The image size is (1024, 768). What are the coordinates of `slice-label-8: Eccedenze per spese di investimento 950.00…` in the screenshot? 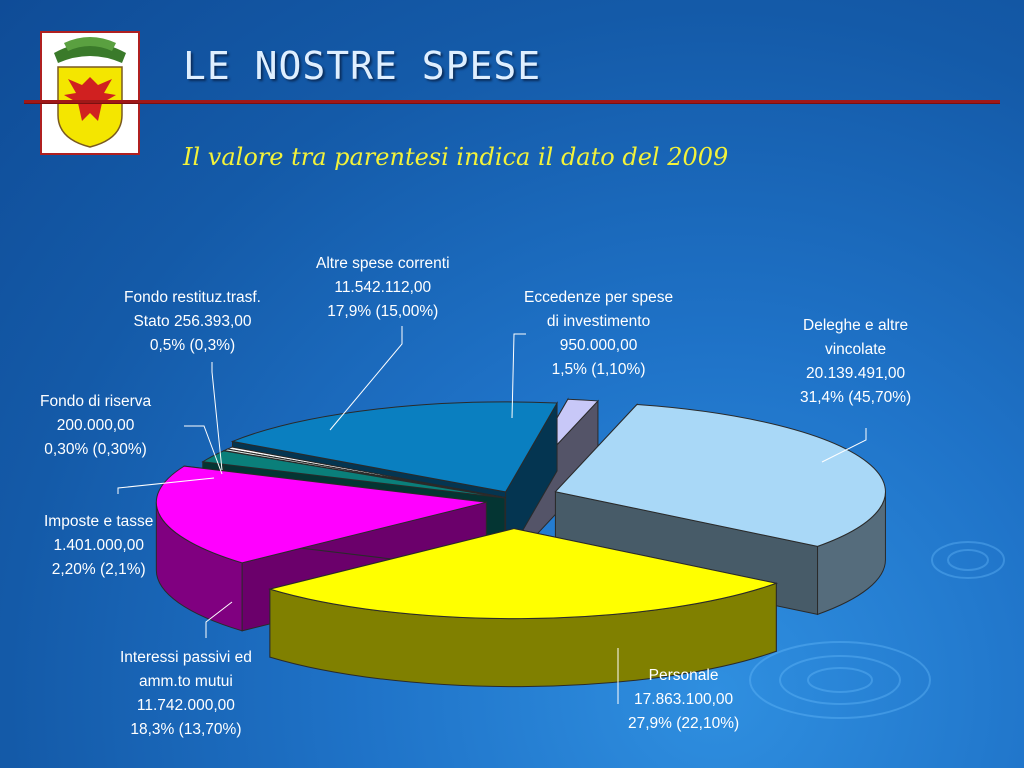 It's located at (598, 334).